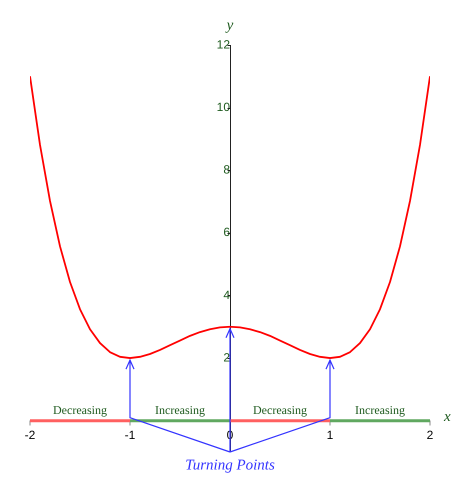 Image resolution: width=475 pixels, height=492 pixels. Describe the element at coordinates (226, 357) in the screenshot. I see `y-tick-label: 2` at that location.